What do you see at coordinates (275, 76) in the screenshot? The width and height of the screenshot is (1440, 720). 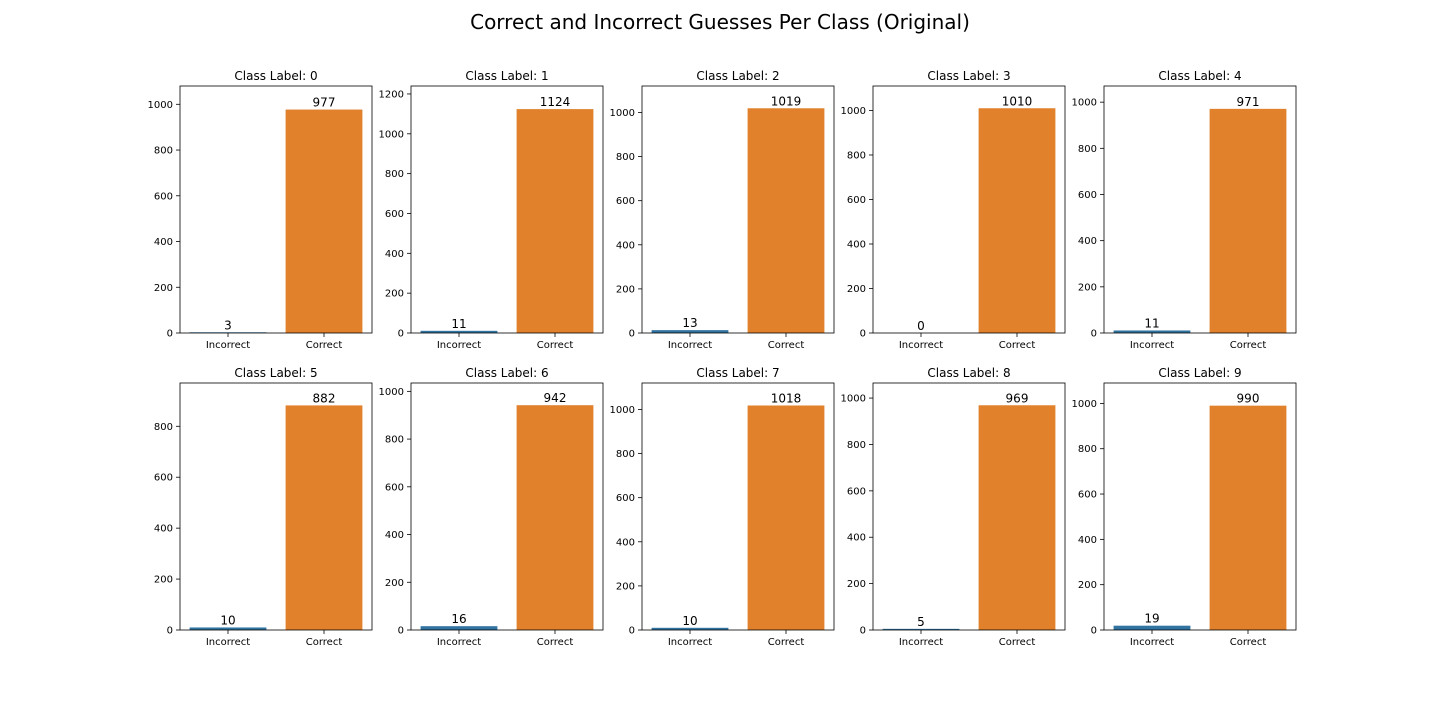 I see `subplot-title: Class Label: 0` at bounding box center [275, 76].